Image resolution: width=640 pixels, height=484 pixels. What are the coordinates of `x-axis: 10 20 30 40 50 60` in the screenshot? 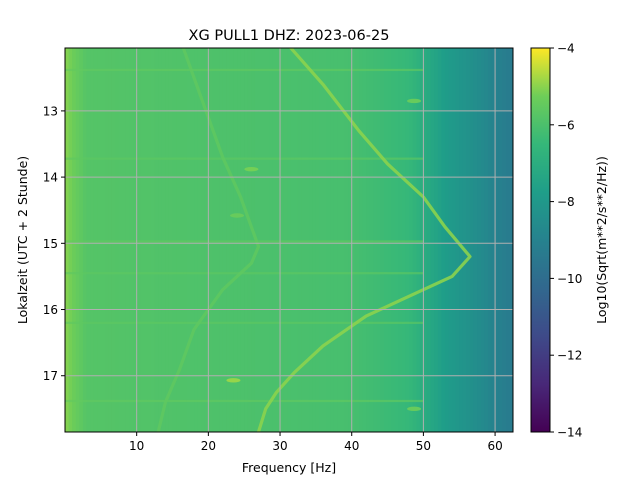 It's located at (316, 442).